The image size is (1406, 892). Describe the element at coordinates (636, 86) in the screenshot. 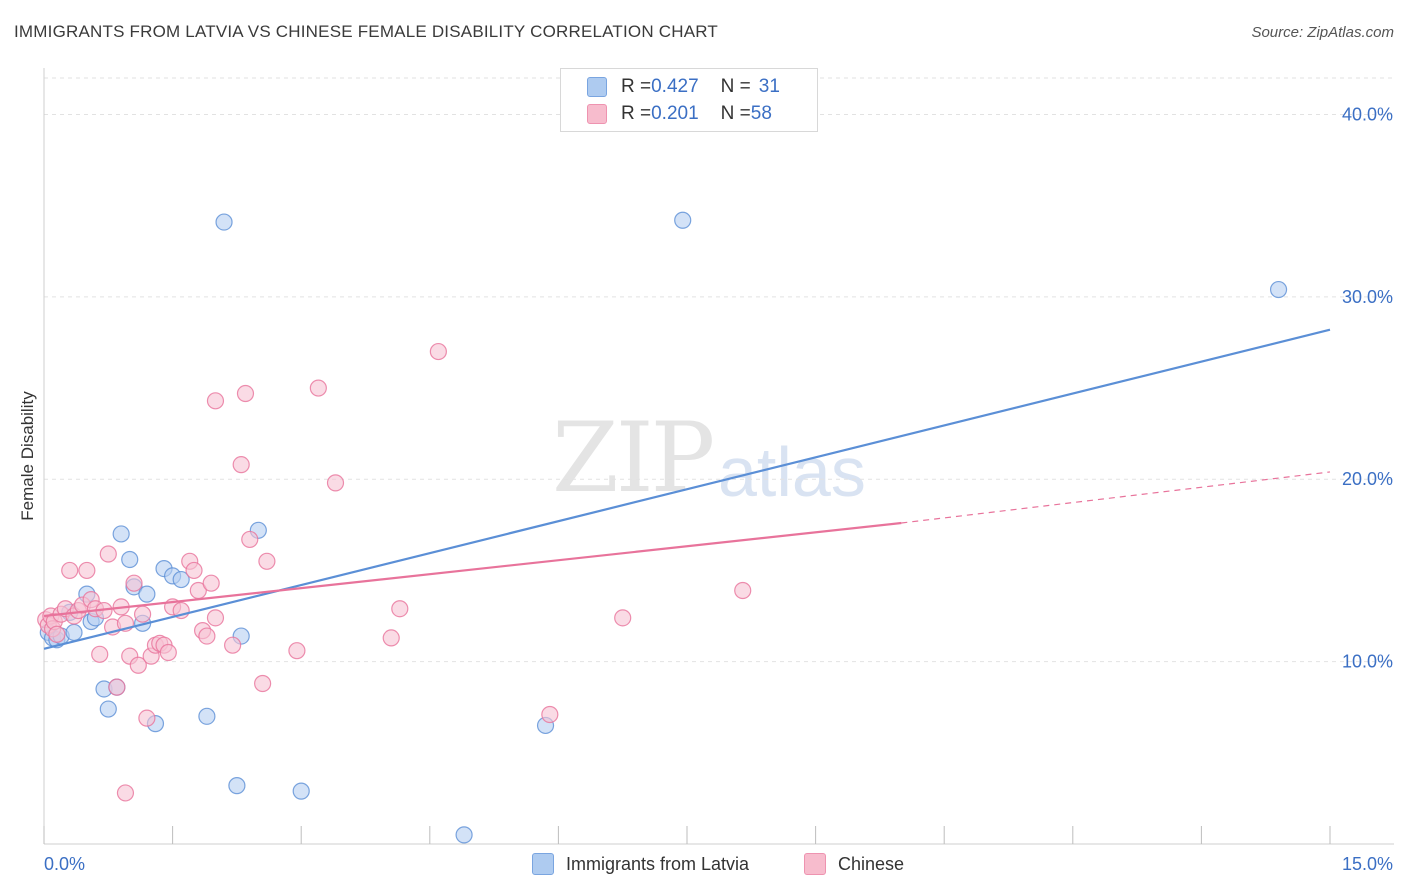

I see `latvia-r-label: R =` at that location.